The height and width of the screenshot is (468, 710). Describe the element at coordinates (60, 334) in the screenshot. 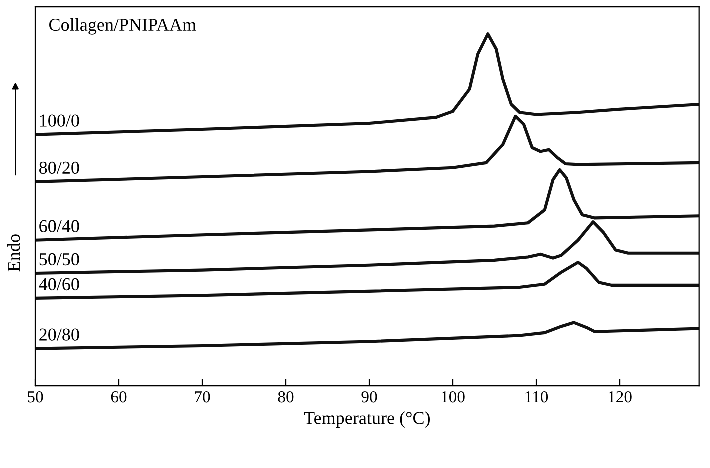

I see `series-label: 20/80` at that location.